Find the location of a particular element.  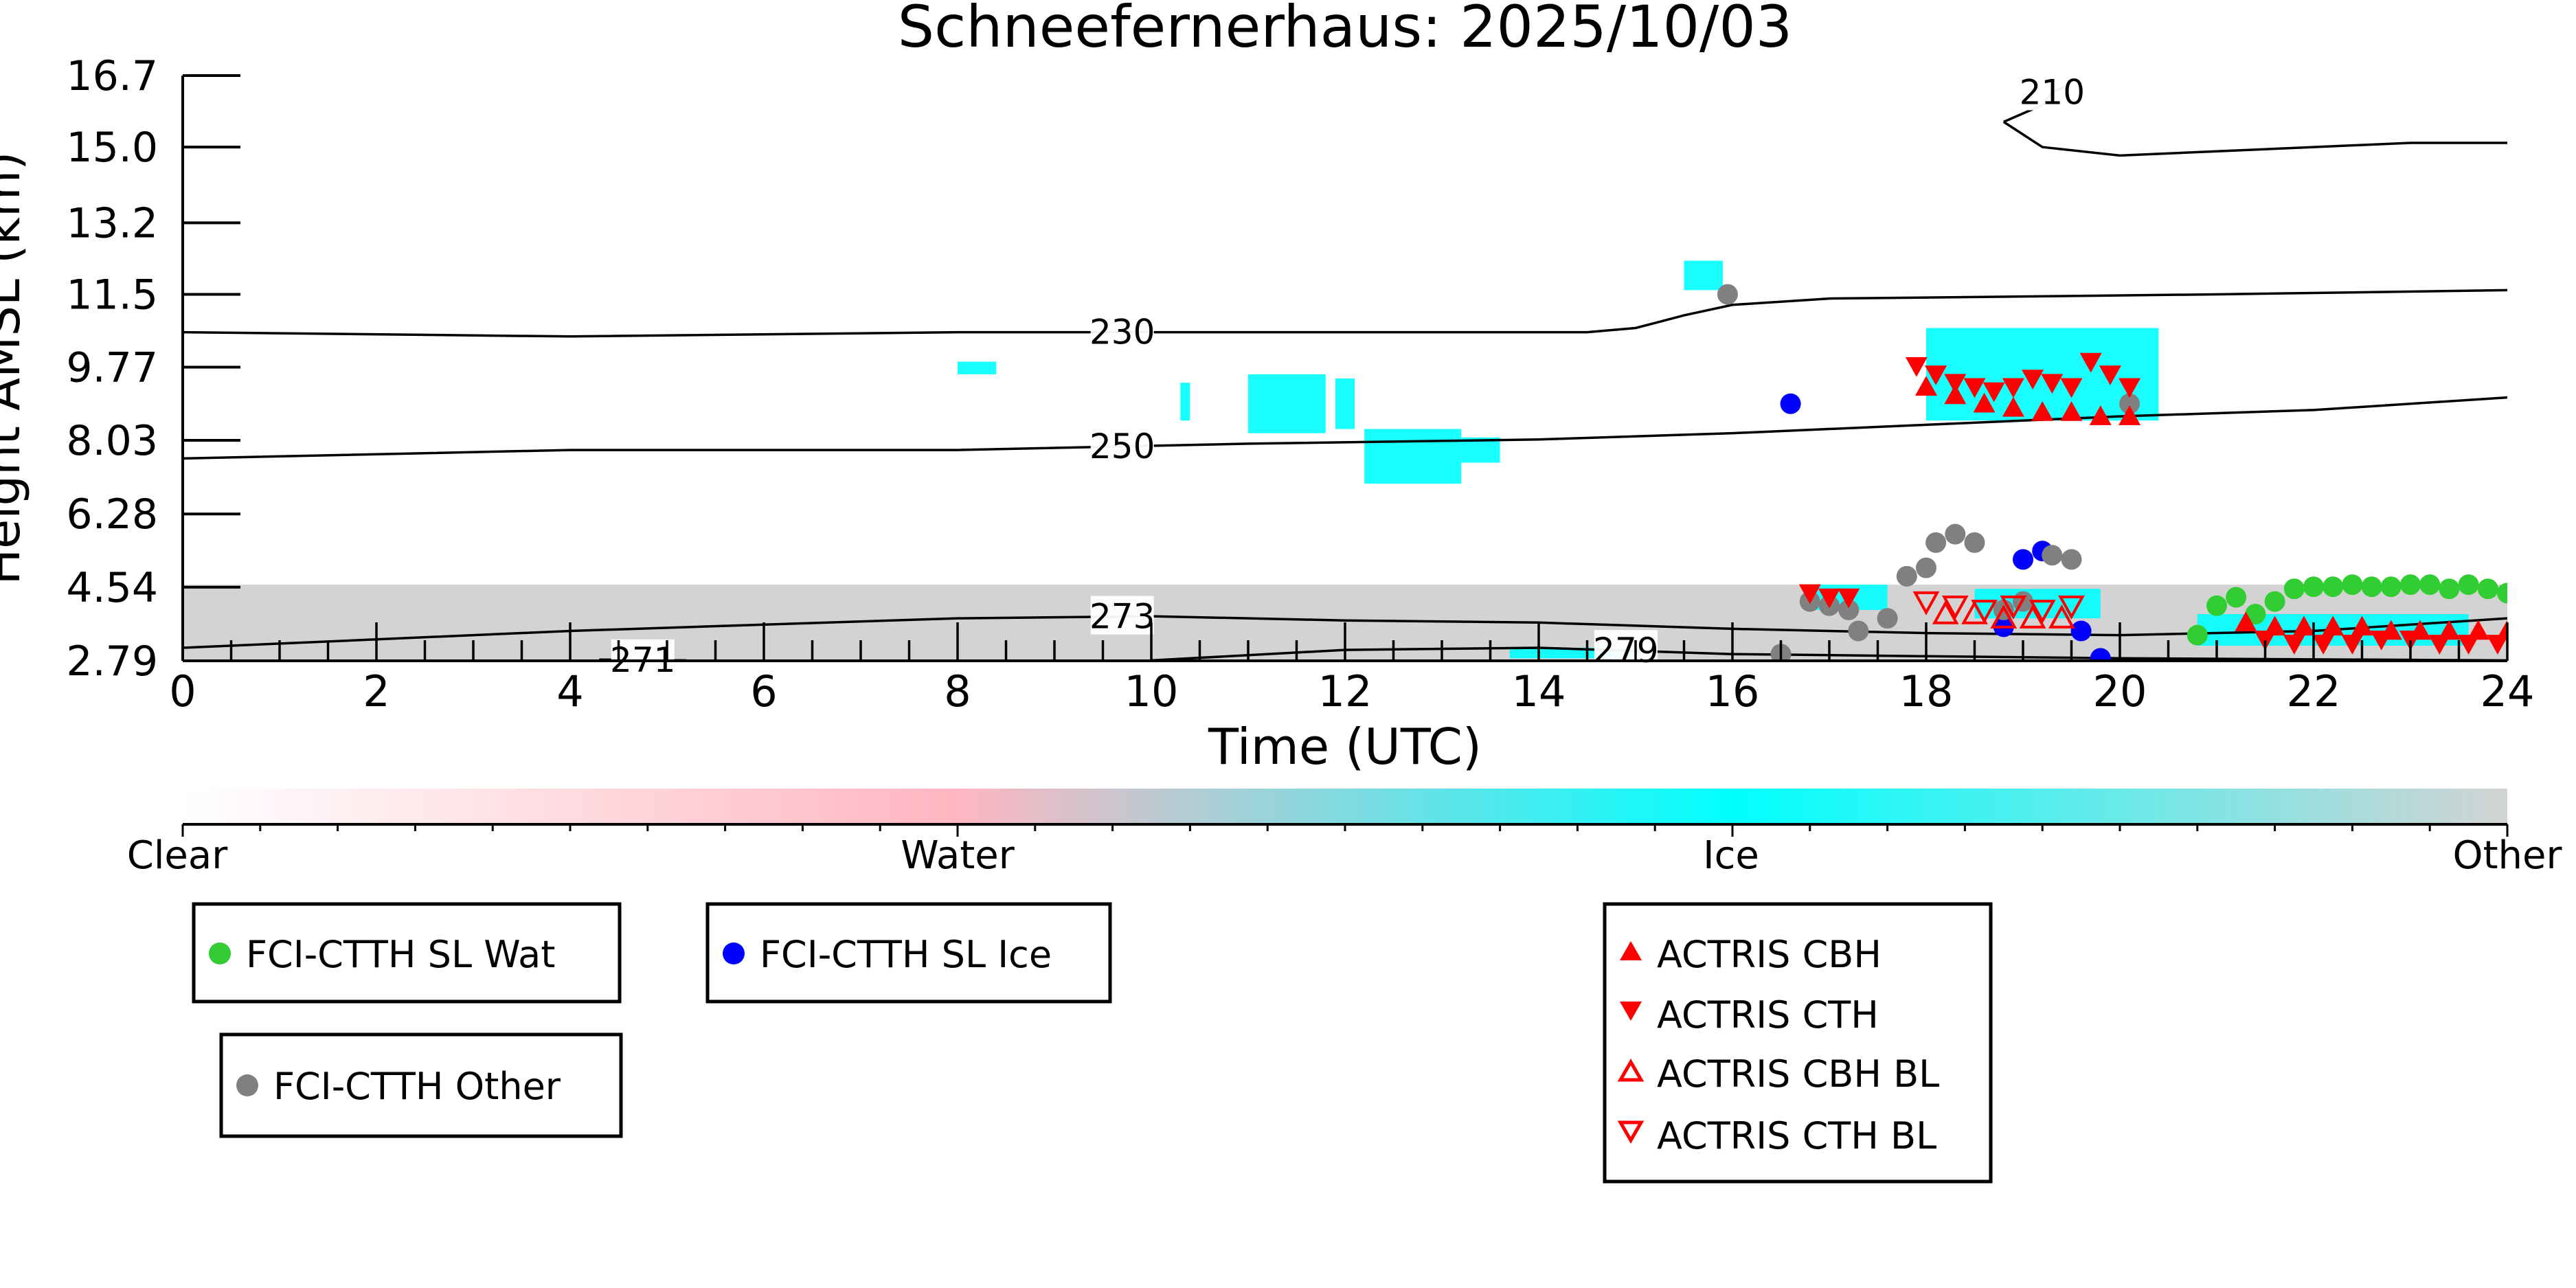

legend-label: ACTRIS CTH BL is located at coordinates (1796, 1135).